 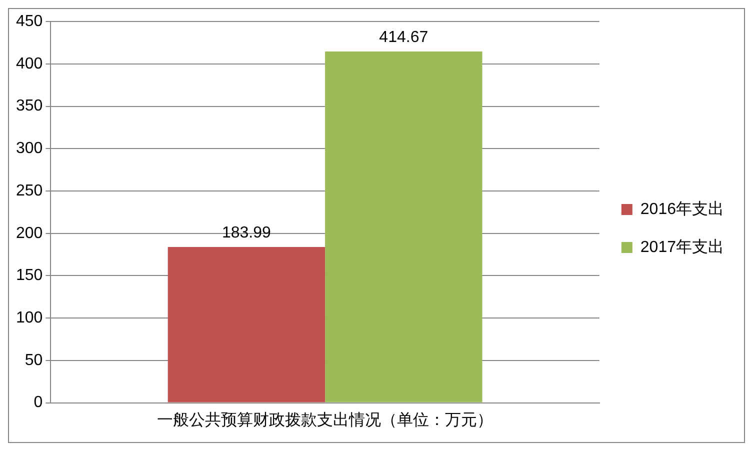 What do you see at coordinates (29, 275) in the screenshot?
I see `y-tick-label: 150` at bounding box center [29, 275].